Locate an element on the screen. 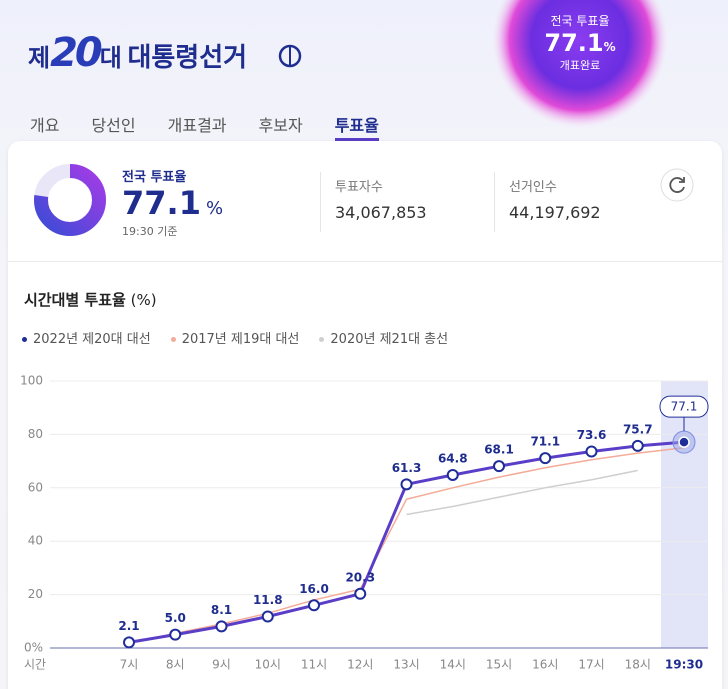  x-tick-label: 7시 is located at coordinates (129, 665).